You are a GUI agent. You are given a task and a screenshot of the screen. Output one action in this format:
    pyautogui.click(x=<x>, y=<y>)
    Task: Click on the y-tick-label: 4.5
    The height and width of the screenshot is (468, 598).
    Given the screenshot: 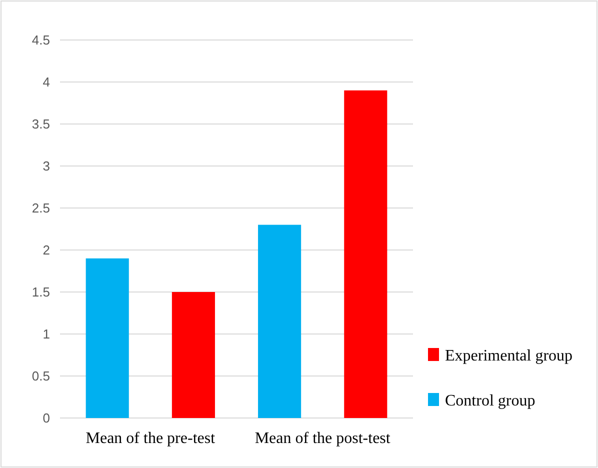 What is the action you would take?
    pyautogui.click(x=41, y=40)
    